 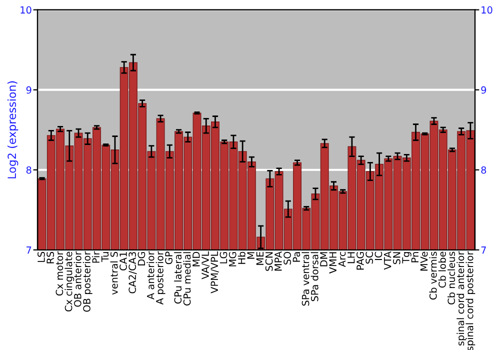 What do you see at coordinates (351, 258) in the screenshot?
I see `x-tick-label: LH` at bounding box center [351, 258].